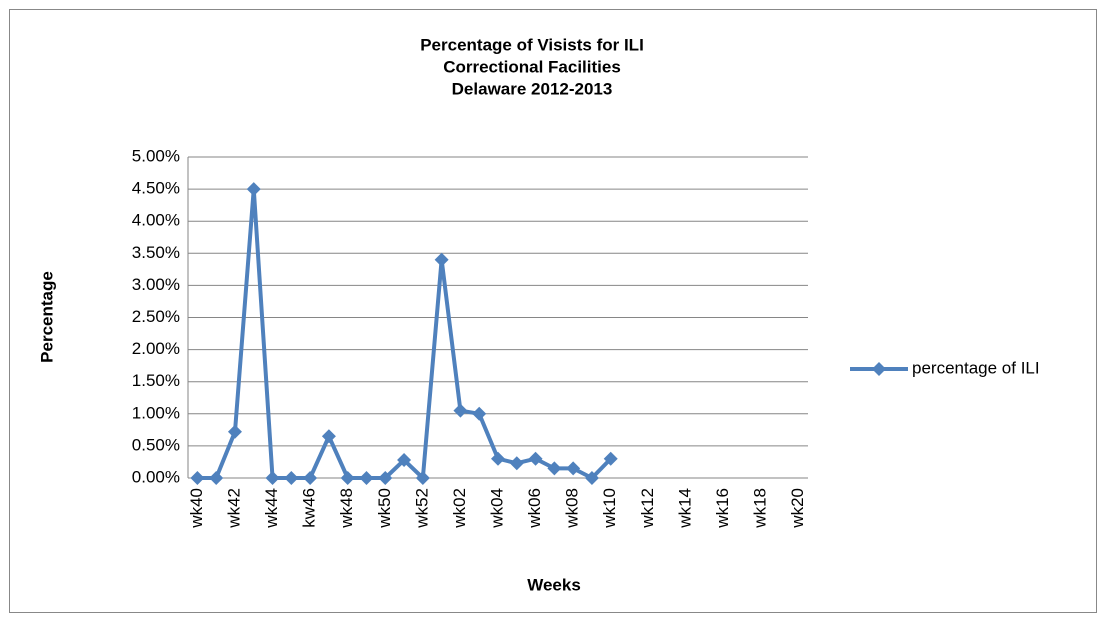 The image size is (1106, 621). I want to click on y-tick-label: 4.50%, so click(156, 188).